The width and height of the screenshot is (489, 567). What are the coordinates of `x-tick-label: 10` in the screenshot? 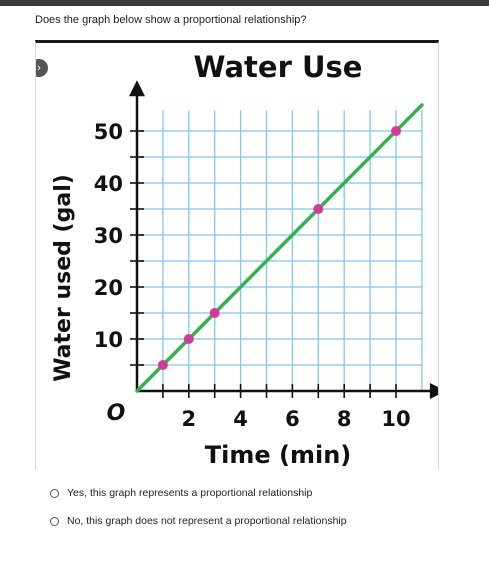 It's located at (395, 419).